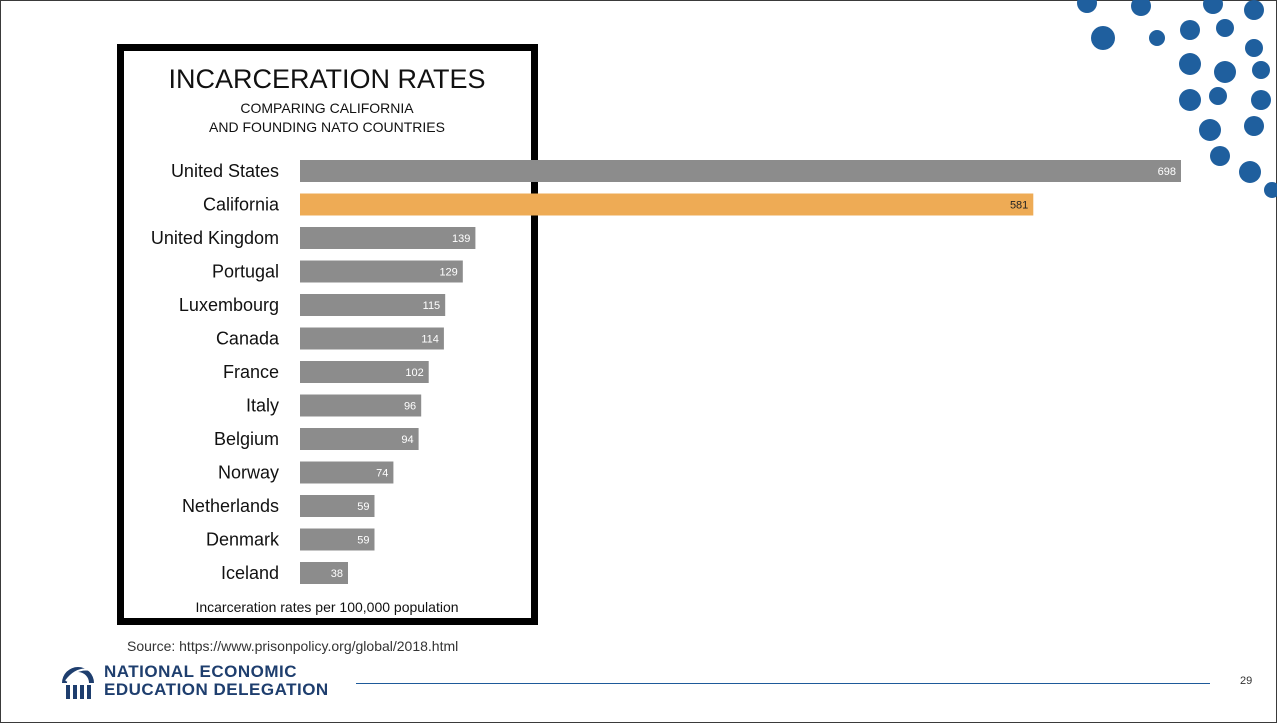 The image size is (1277, 723). Describe the element at coordinates (243, 540) in the screenshot. I see `category-label: Denmark` at that location.